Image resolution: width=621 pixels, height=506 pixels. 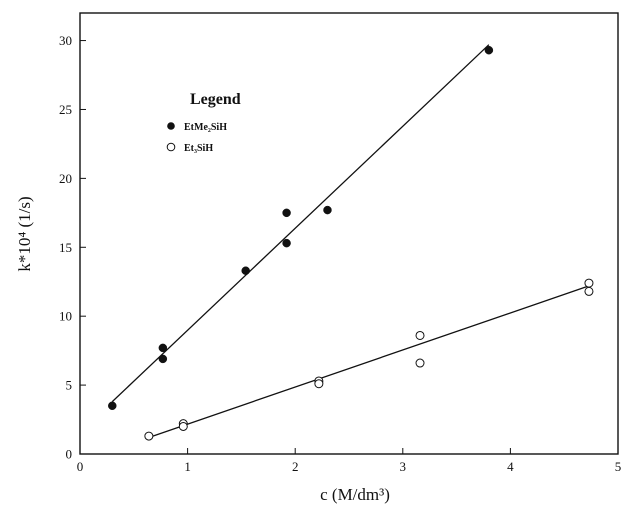 What do you see at coordinates (69, 454) in the screenshot?
I see `y-tick-label: 0` at bounding box center [69, 454].